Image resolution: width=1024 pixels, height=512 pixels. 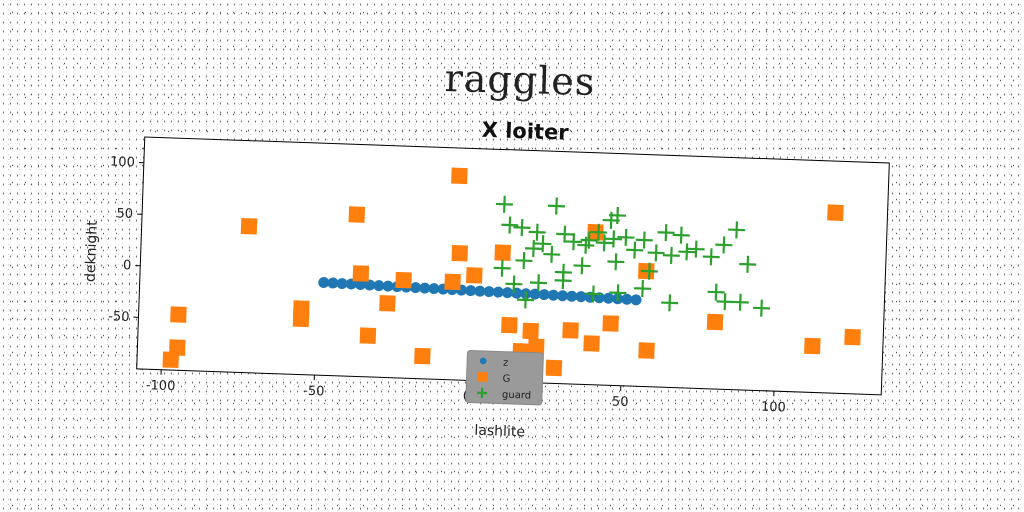 I want to click on y-tick-label: 50, so click(x=124, y=214).